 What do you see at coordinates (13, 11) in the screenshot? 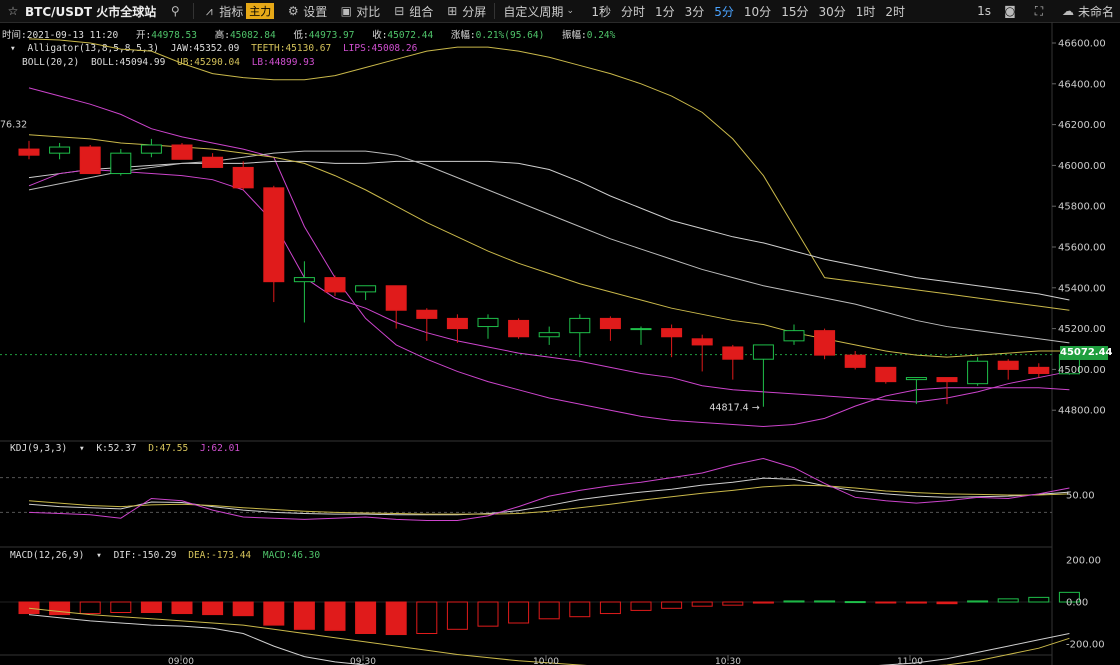
I see `star-icon: ☆` at bounding box center [13, 11].